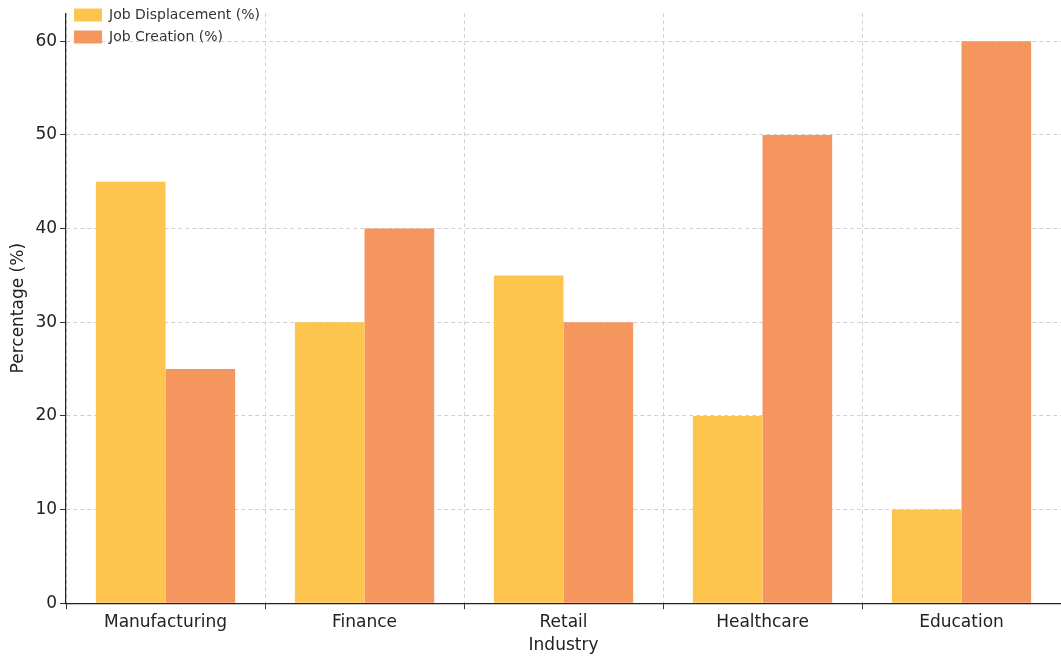 The image size is (1061, 660). I want to click on y-axis-title: Percentage (%), so click(16, 308).